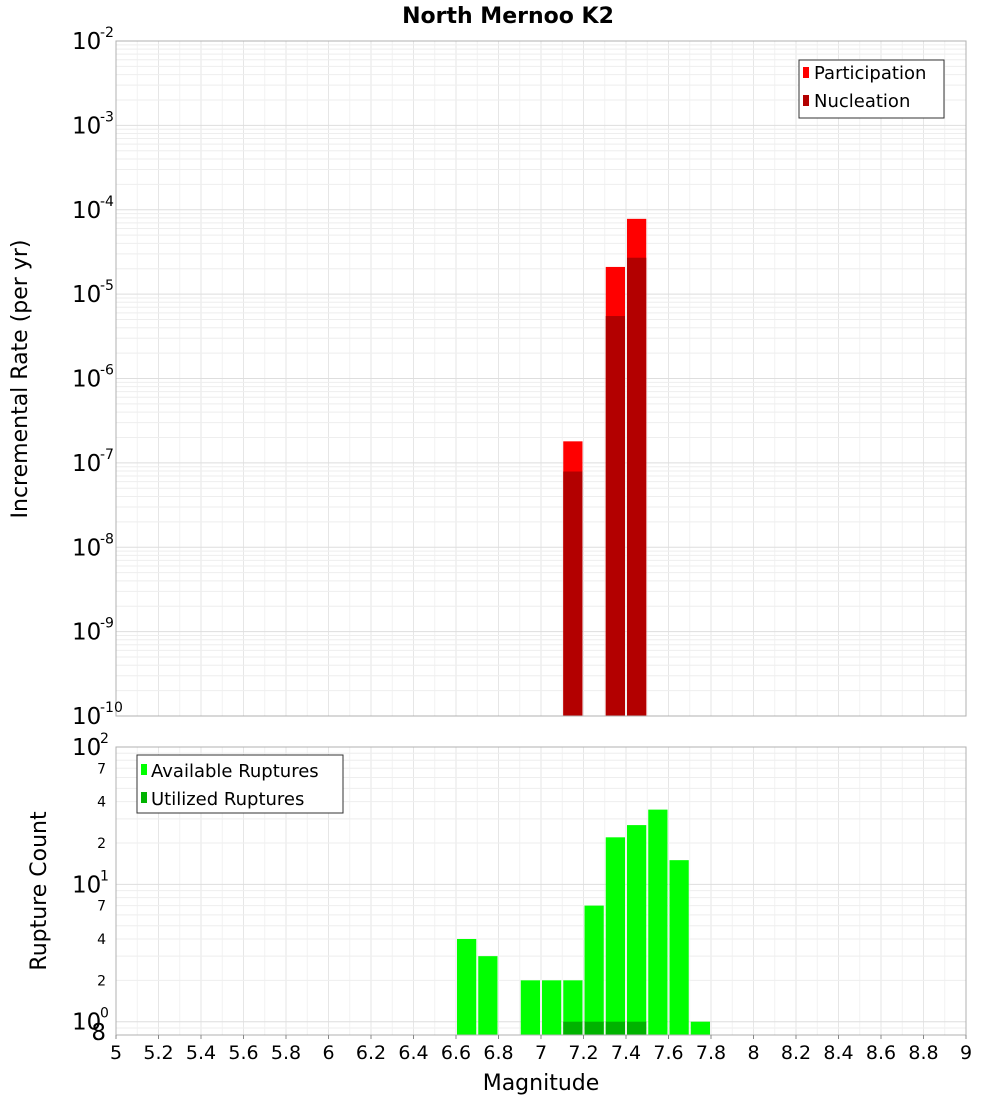 This screenshot has width=1000, height=1100. Describe the element at coordinates (243, 1053) in the screenshot. I see `x-tick-label: 5.6` at that location.